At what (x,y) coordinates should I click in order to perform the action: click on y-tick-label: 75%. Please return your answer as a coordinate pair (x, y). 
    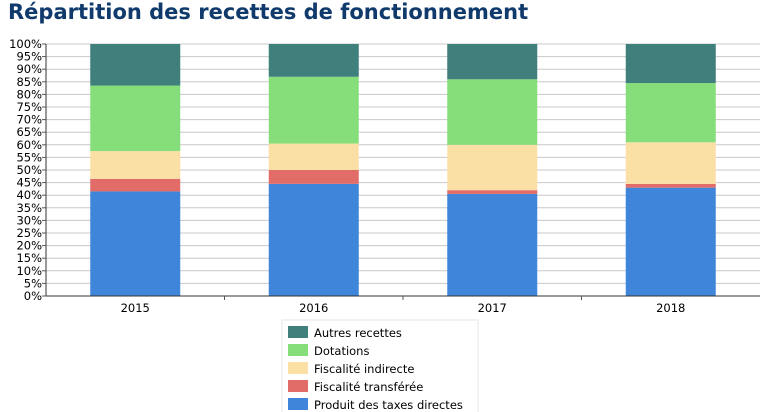
    Looking at the image, I should click on (29, 107).